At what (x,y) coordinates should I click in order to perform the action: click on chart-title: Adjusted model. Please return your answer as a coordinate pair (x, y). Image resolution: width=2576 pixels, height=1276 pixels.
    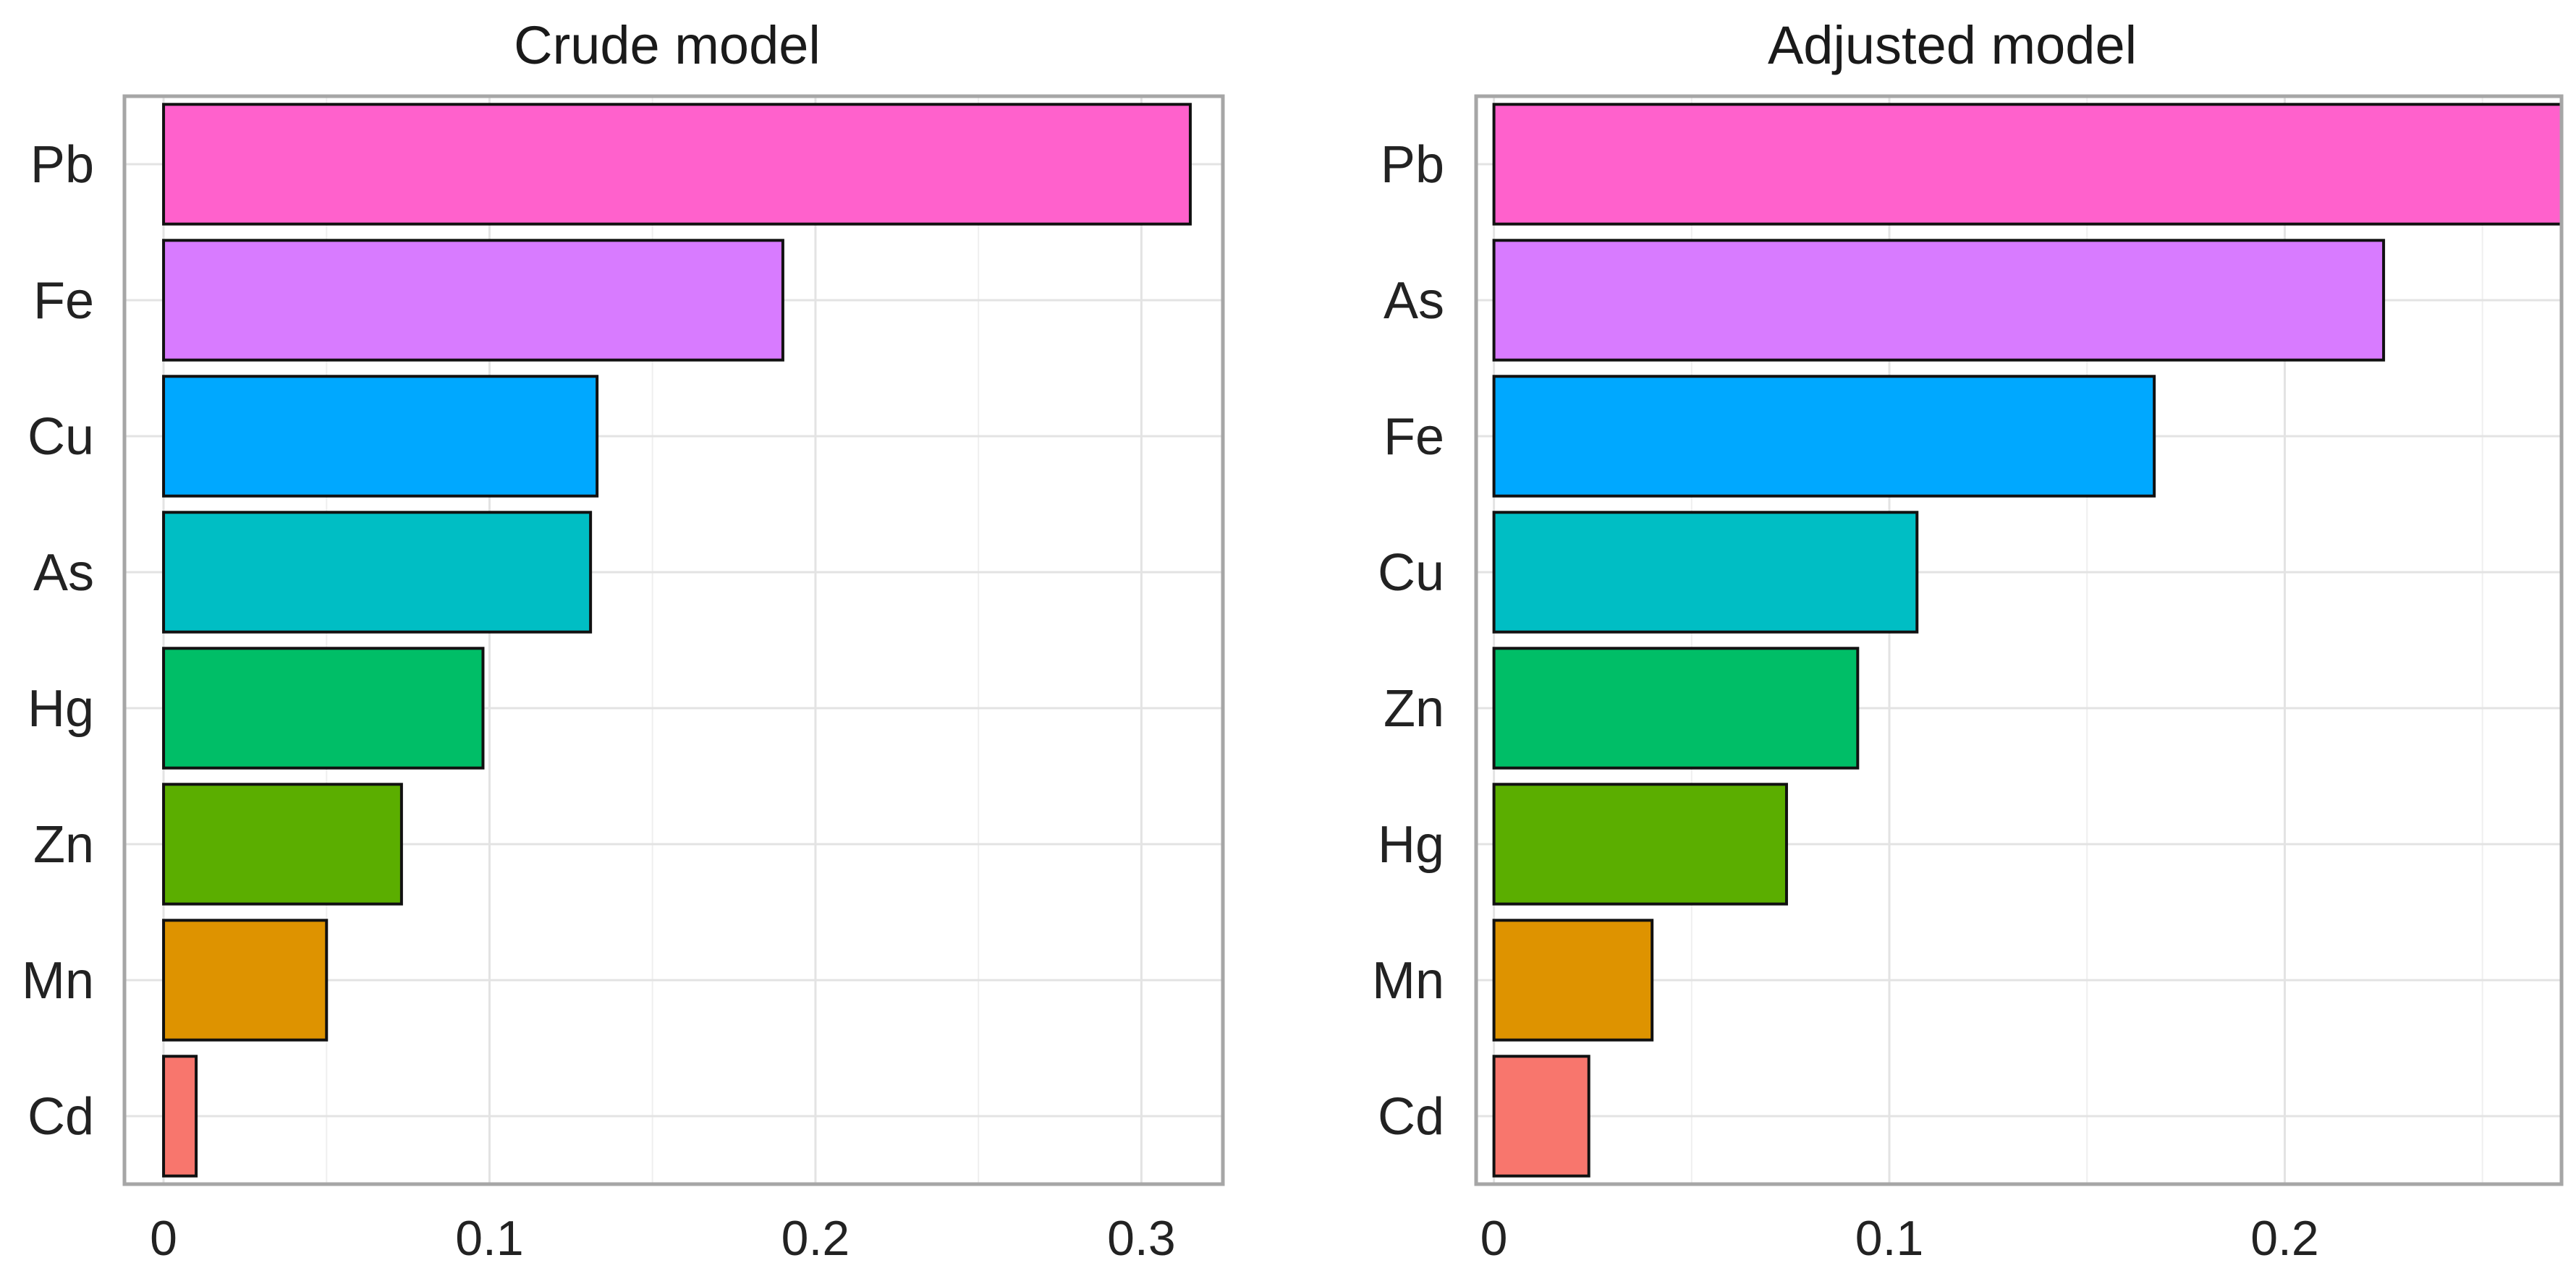
    Looking at the image, I should click on (1952, 45).